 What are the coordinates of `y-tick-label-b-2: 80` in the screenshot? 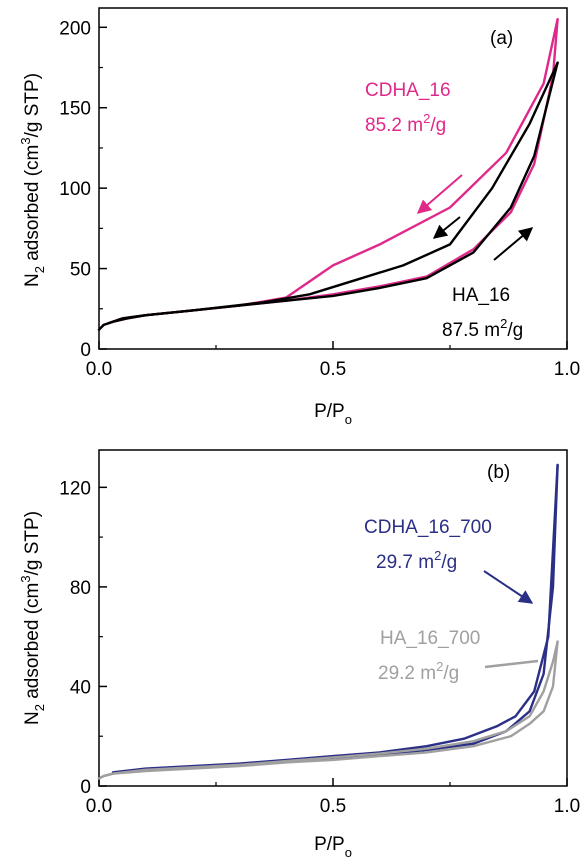 It's located at (80, 588).